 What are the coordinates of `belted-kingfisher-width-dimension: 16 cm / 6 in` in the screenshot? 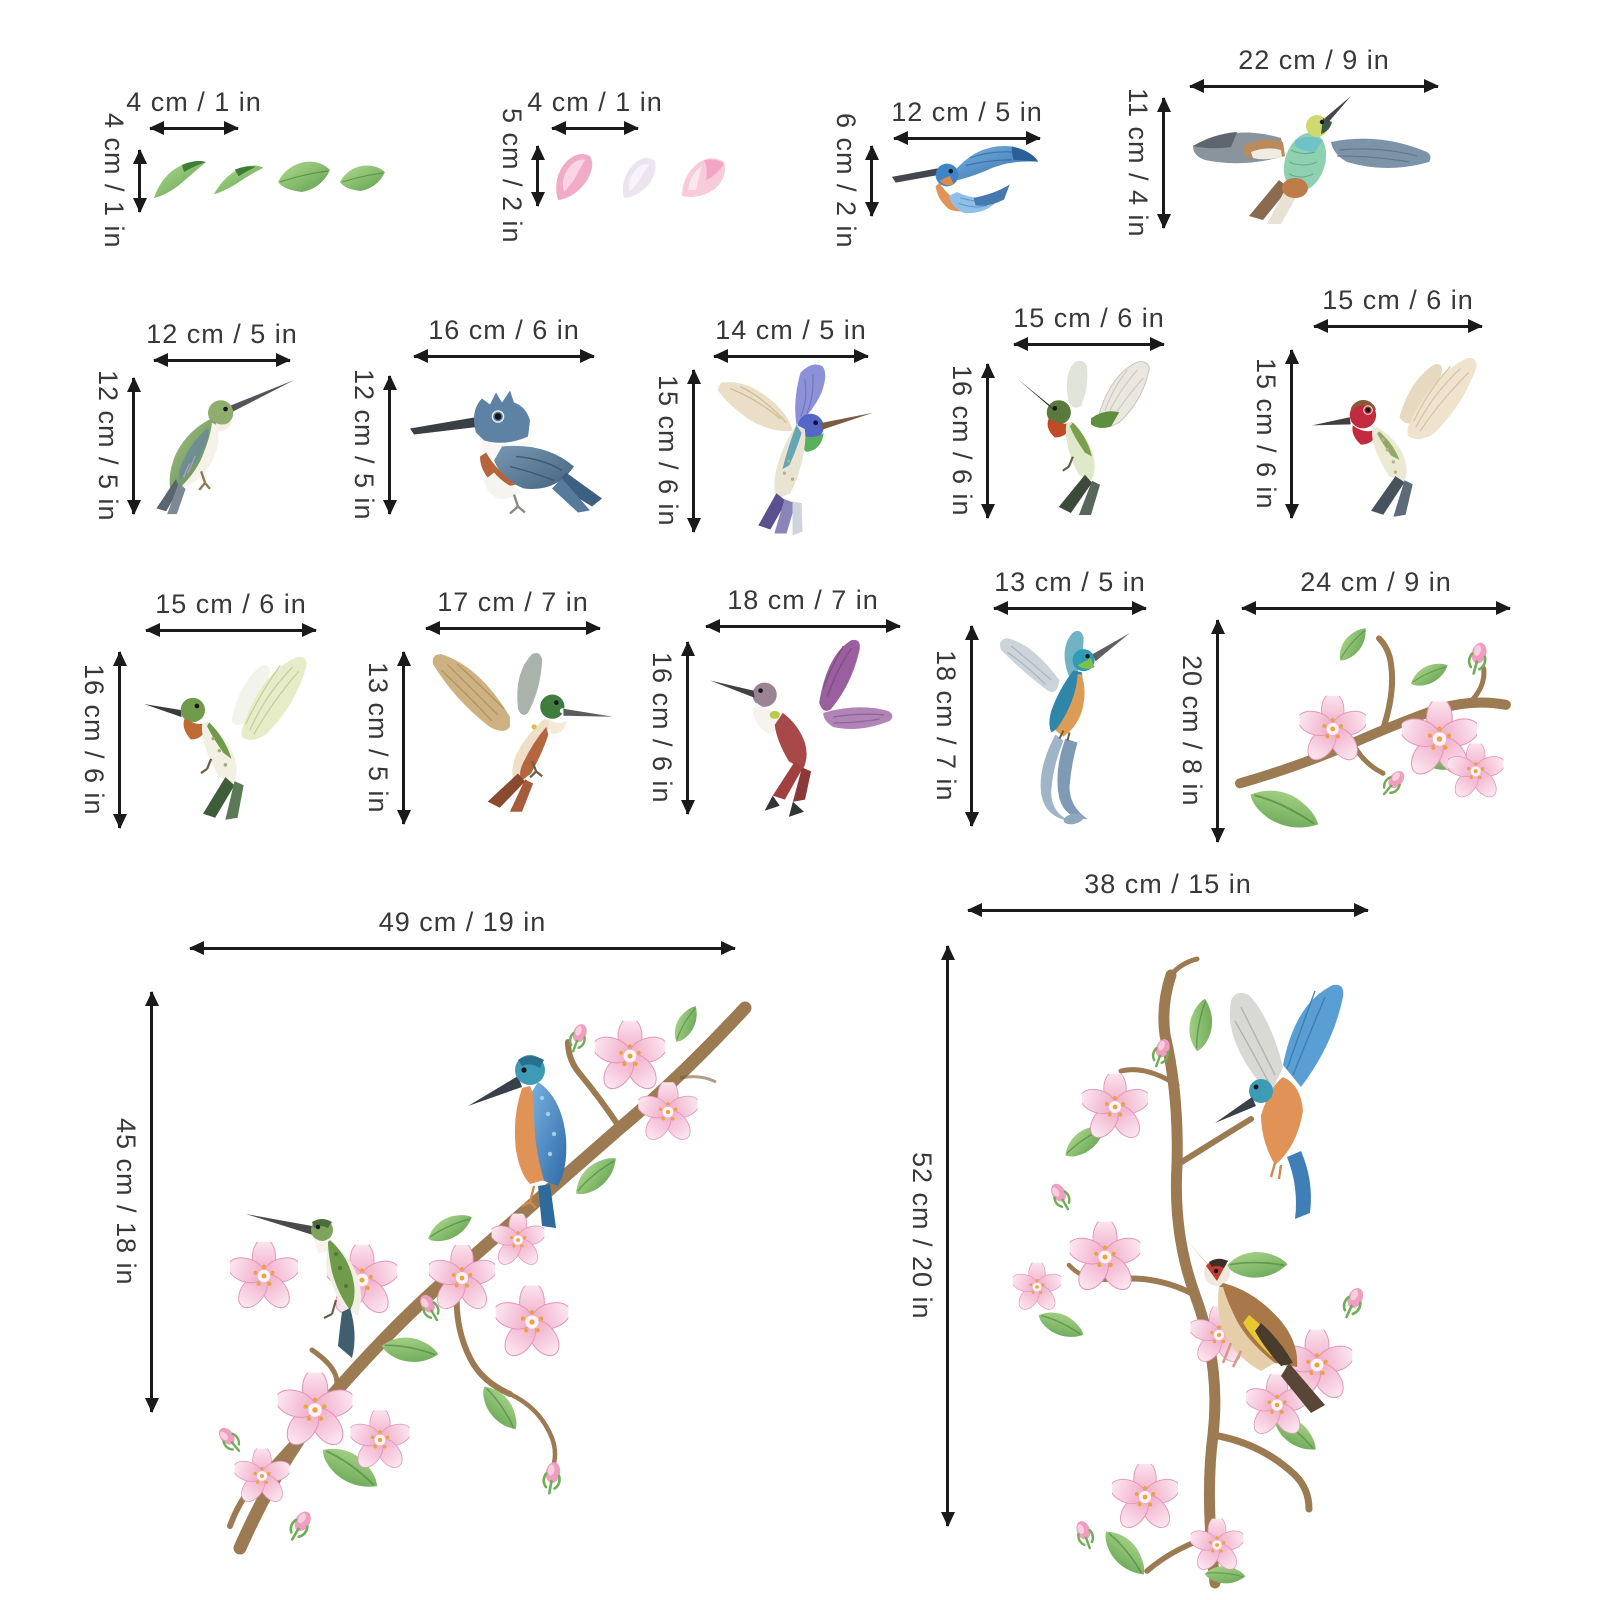 It's located at (504, 336).